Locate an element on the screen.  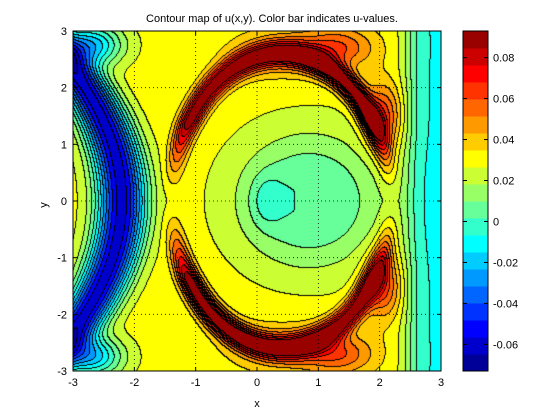
colorbar-blocks is located at coordinates (475, 201).